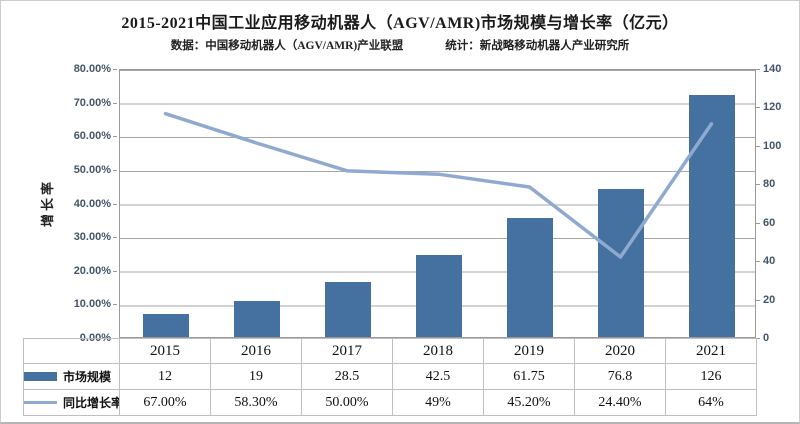 The width and height of the screenshot is (800, 424). What do you see at coordinates (71, 351) in the screenshot?
I see `table-corner-blank` at bounding box center [71, 351].